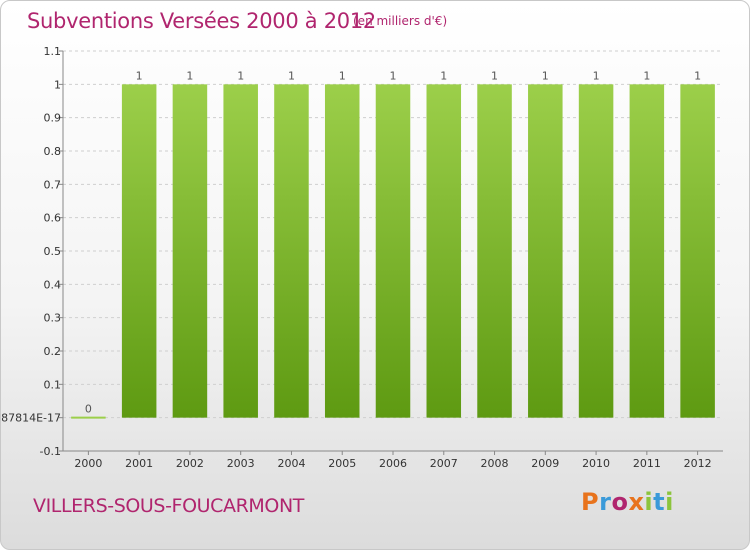 Image resolution: width=750 pixels, height=550 pixels. Describe the element at coordinates (88, 409) in the screenshot. I see `data-label: 0` at that location.